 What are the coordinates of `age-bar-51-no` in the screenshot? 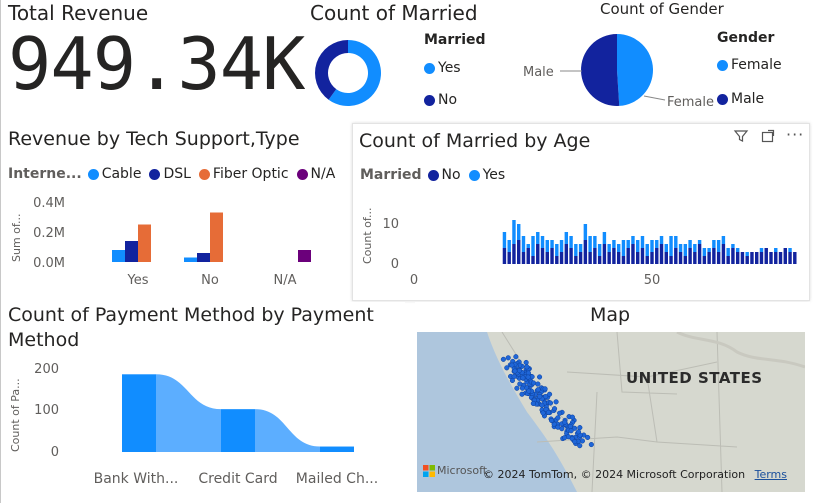 It's located at (657, 256).